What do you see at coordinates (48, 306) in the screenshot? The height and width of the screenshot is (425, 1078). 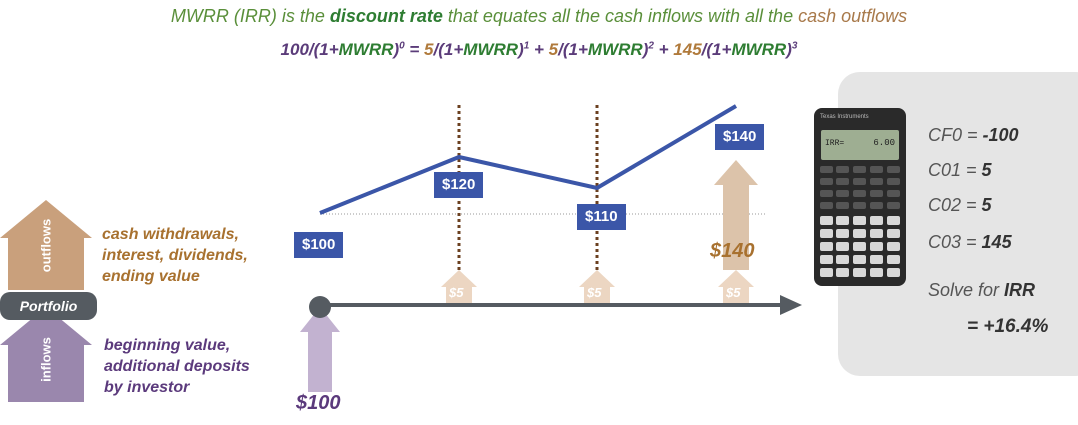 I see `portfolio-badge: Portfolio` at bounding box center [48, 306].